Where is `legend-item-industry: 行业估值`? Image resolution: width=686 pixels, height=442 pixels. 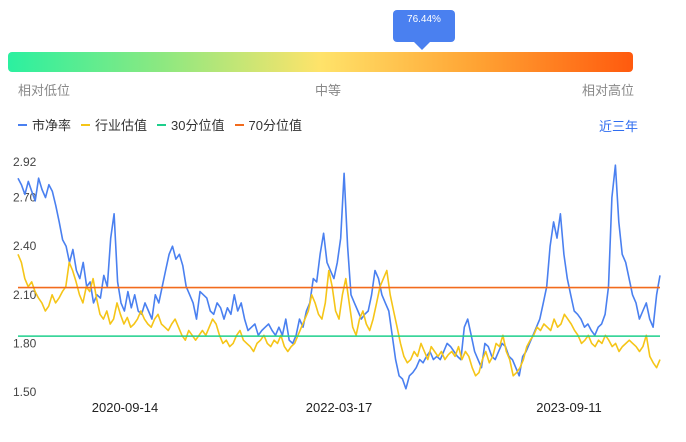 legend-item-industry: 行业估值 is located at coordinates (114, 124).